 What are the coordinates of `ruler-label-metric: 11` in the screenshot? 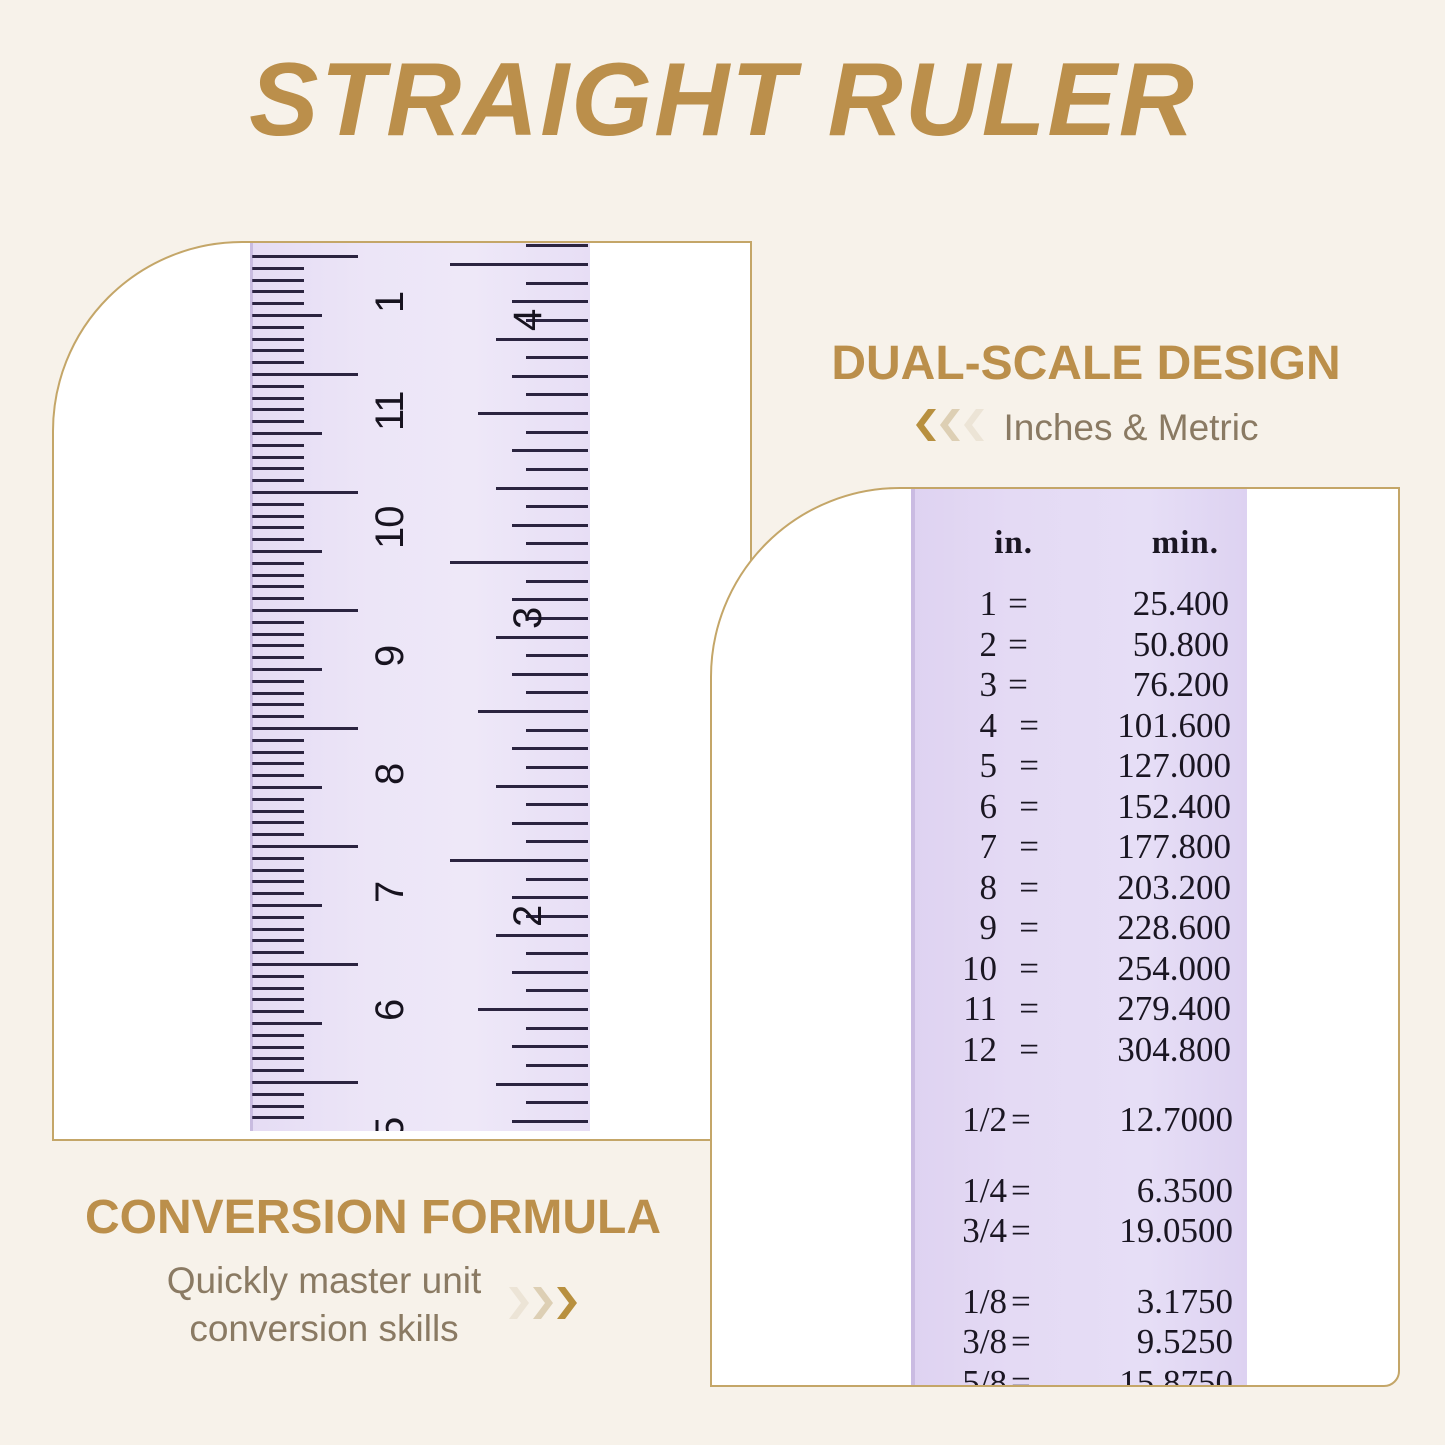 It's located at (390, 411).